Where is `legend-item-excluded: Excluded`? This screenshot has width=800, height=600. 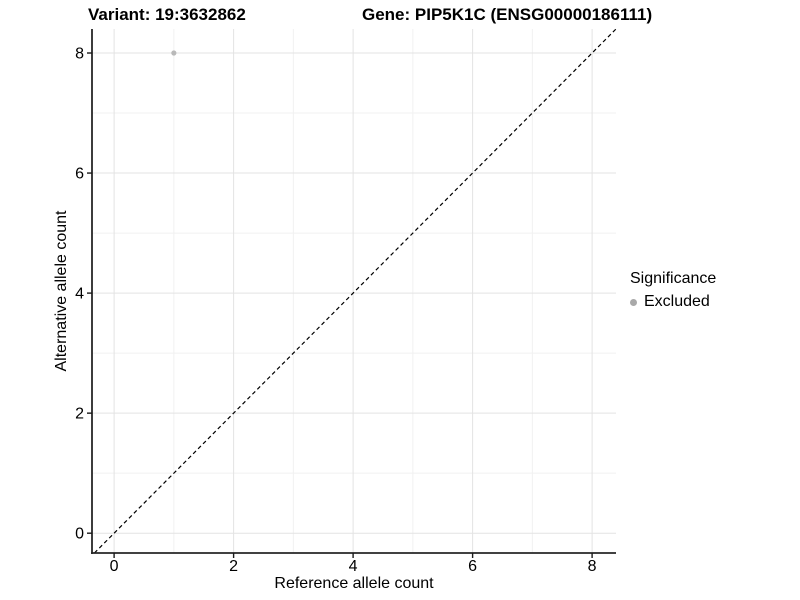 legend-item-excluded: Excluded is located at coordinates (673, 302).